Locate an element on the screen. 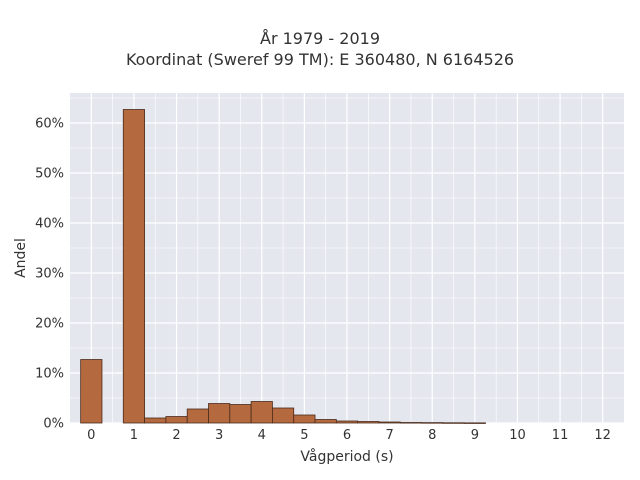  x-tick-label: 7 is located at coordinates (389, 435).